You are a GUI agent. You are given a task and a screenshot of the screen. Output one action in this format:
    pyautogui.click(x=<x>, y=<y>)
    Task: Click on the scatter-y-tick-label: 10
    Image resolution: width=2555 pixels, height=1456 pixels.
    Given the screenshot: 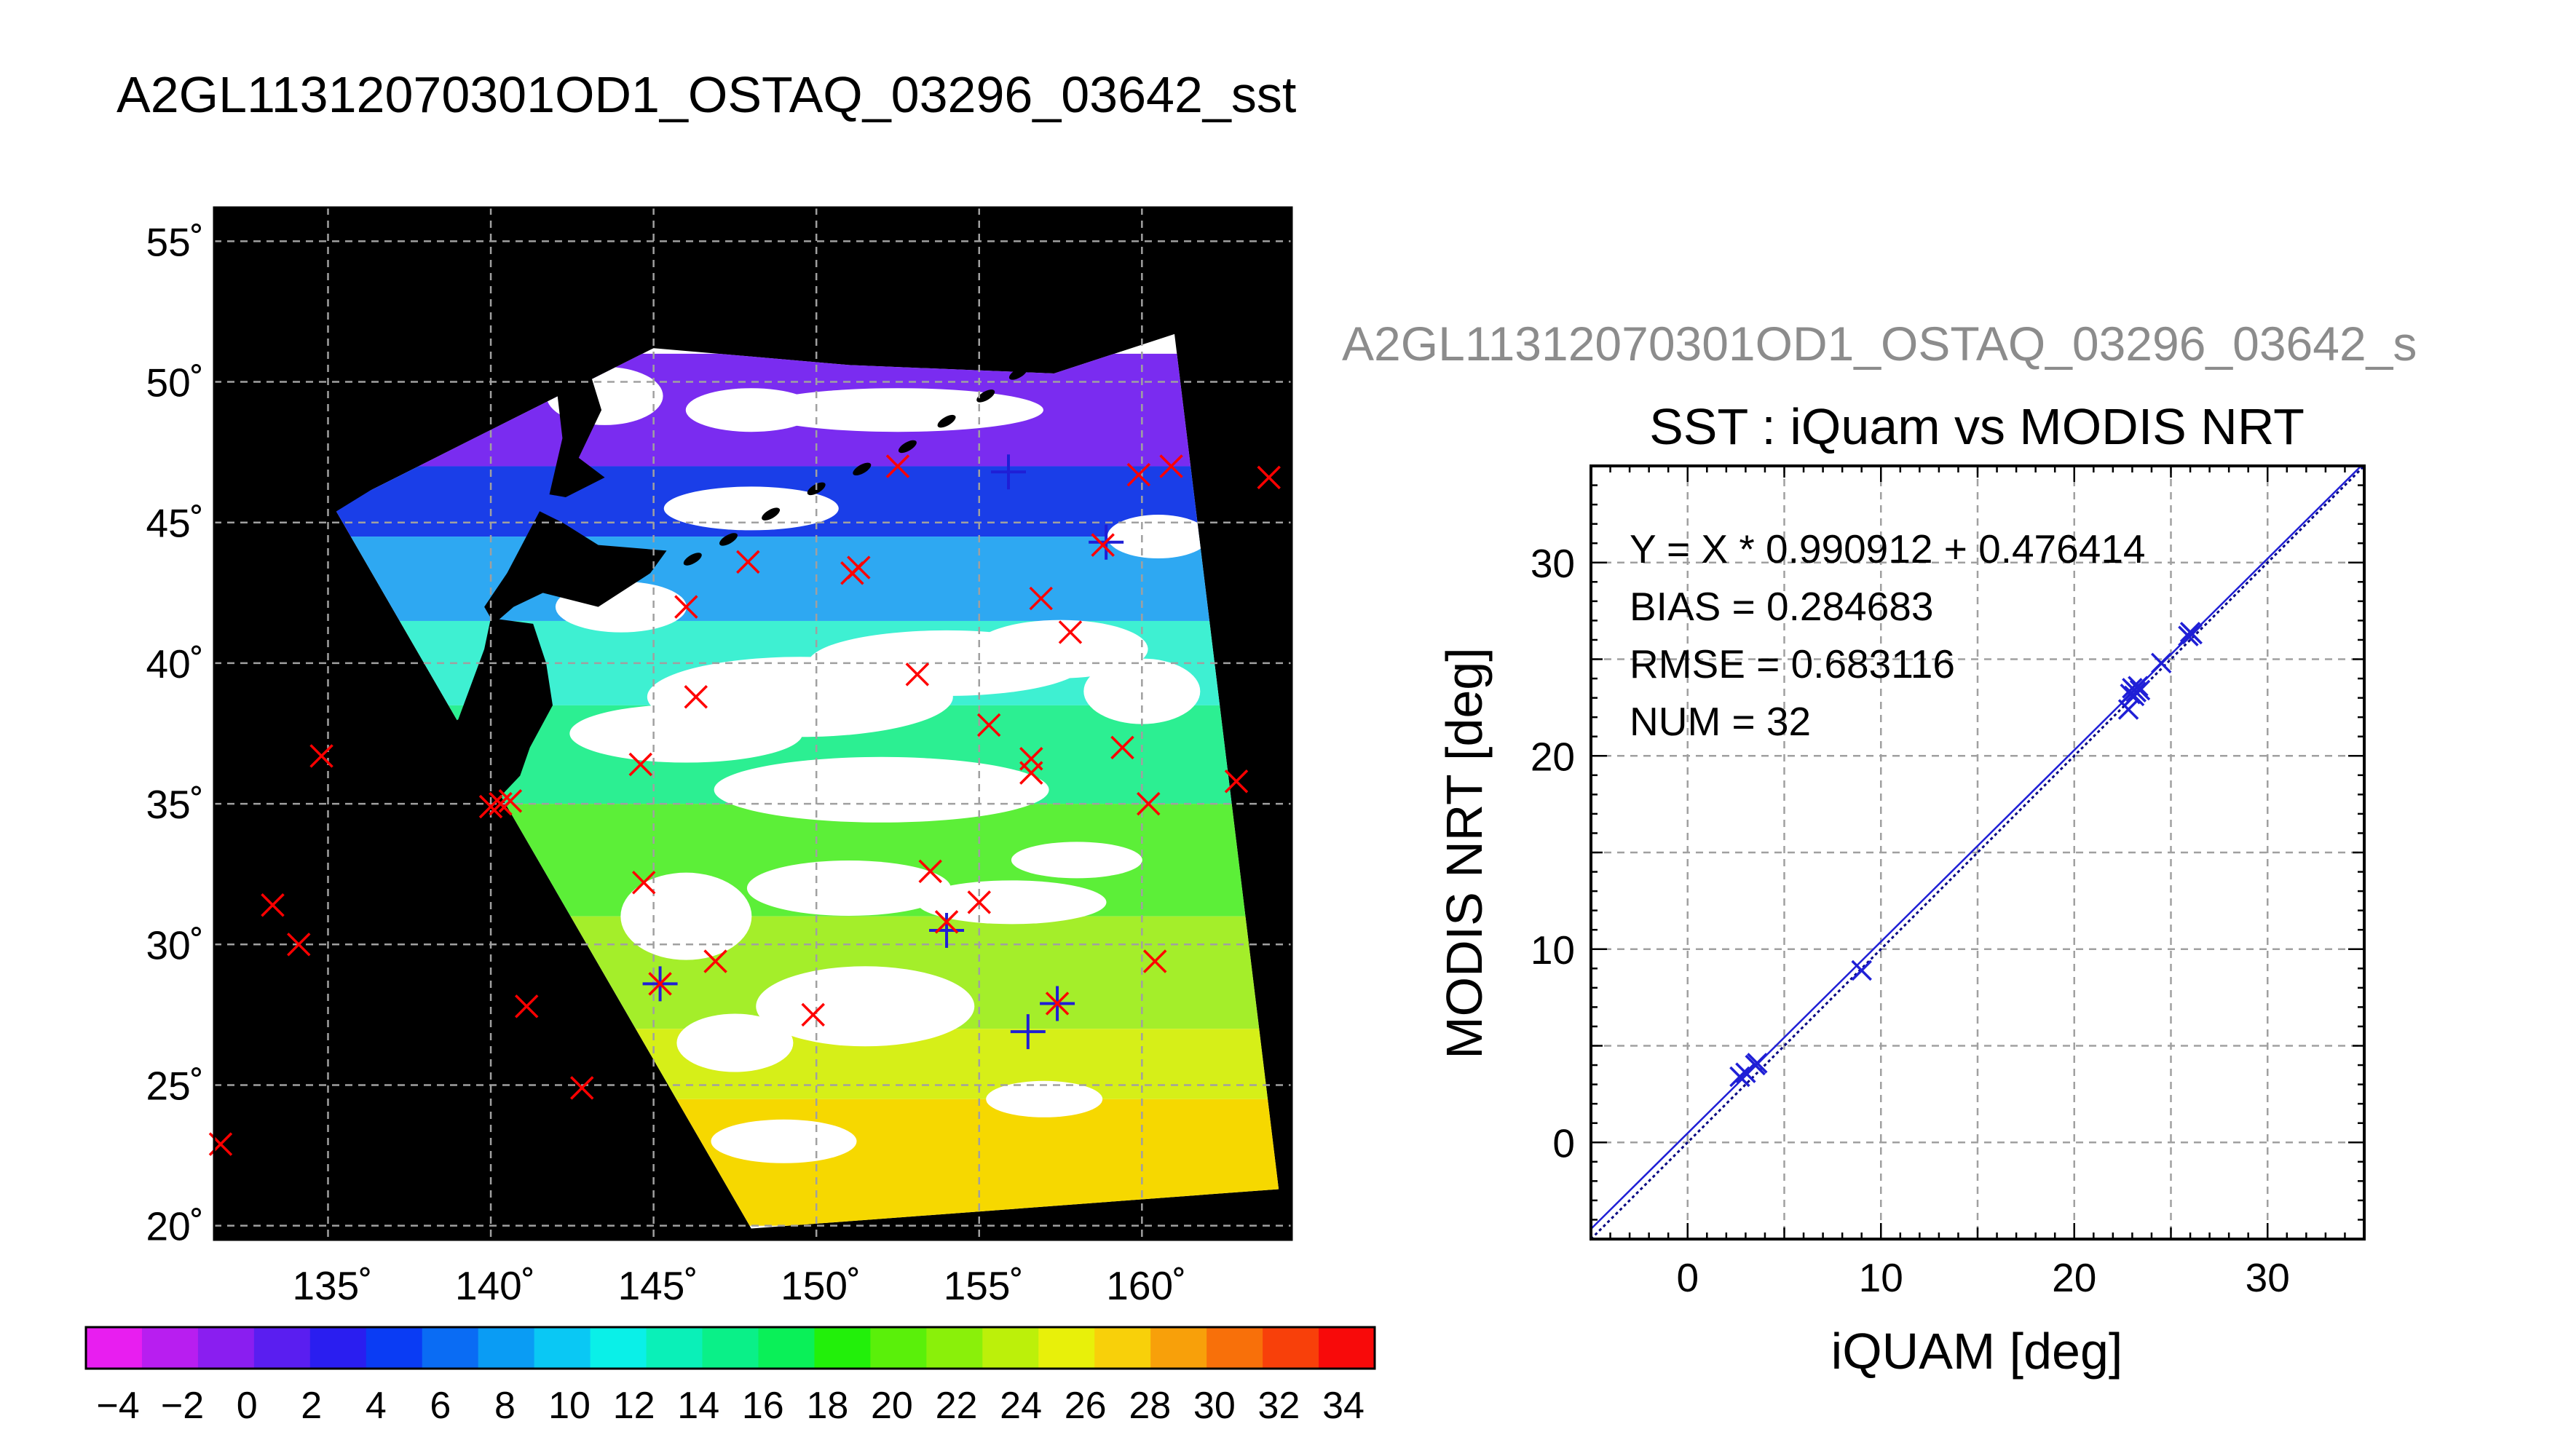 What is the action you would take?
    pyautogui.click(x=1553, y=950)
    